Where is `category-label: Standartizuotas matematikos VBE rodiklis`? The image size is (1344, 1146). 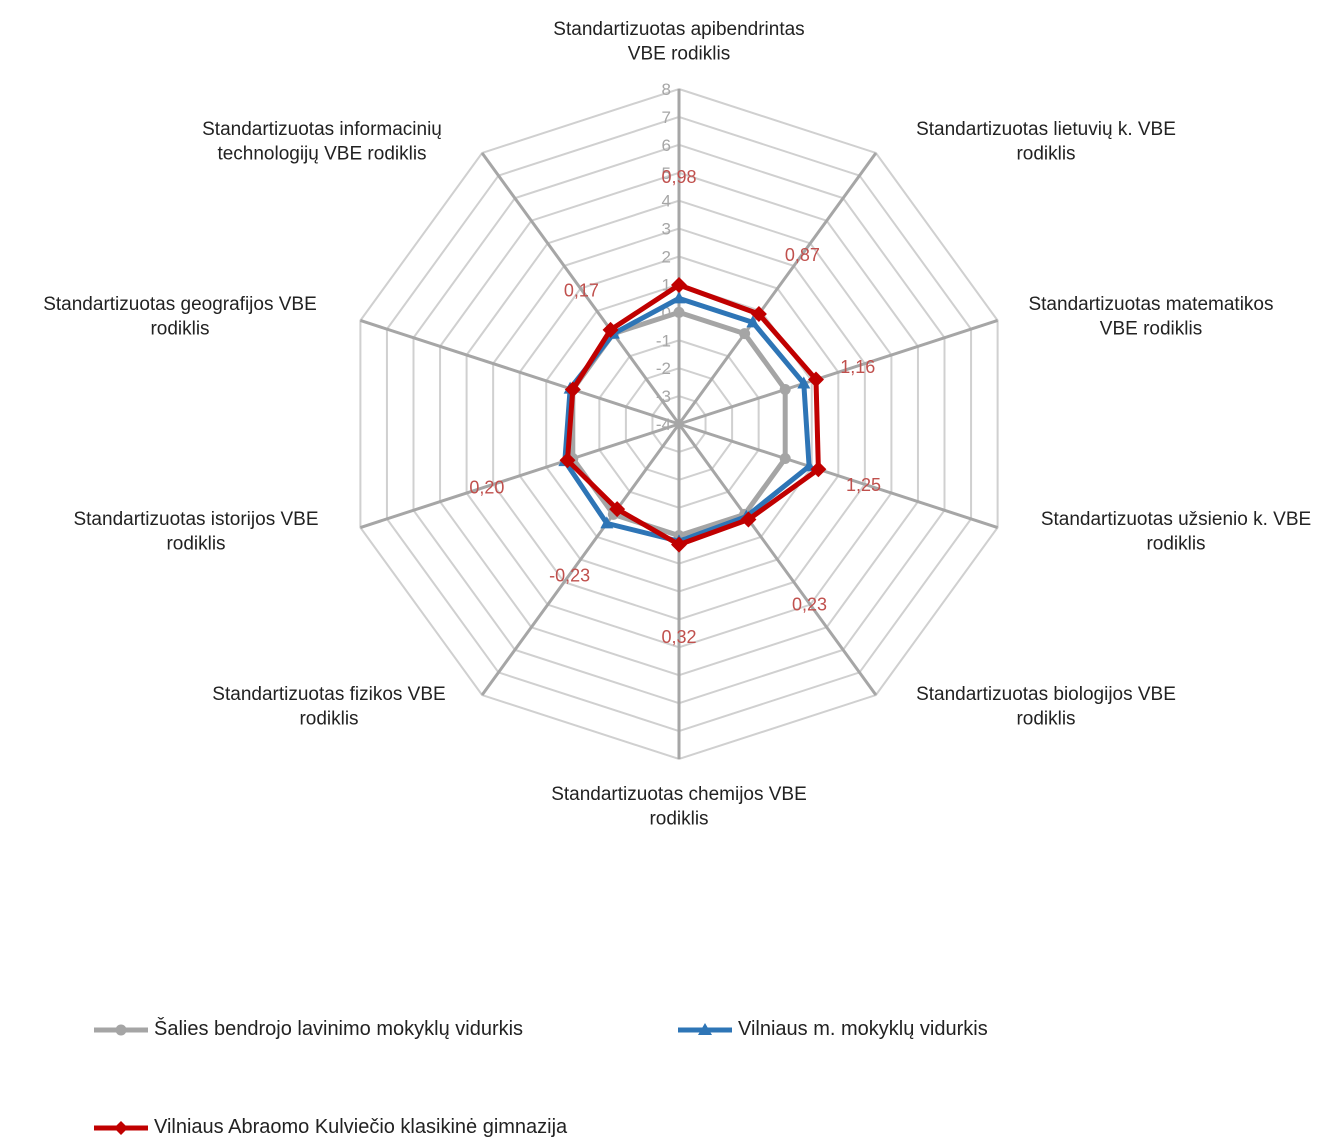
category-label: Standartizuotas matematikos VBE rodiklis is located at coordinates (1150, 317).